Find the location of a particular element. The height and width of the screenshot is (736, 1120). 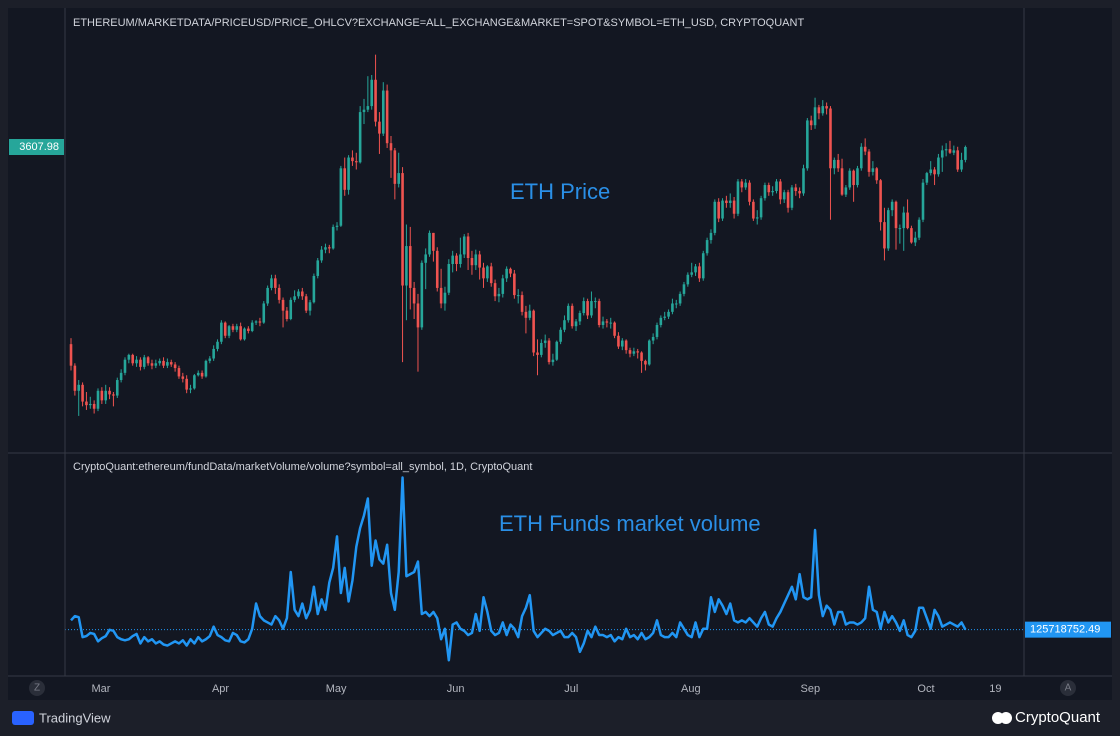

cryptoquant-icon is located at coordinates (1006, 718).